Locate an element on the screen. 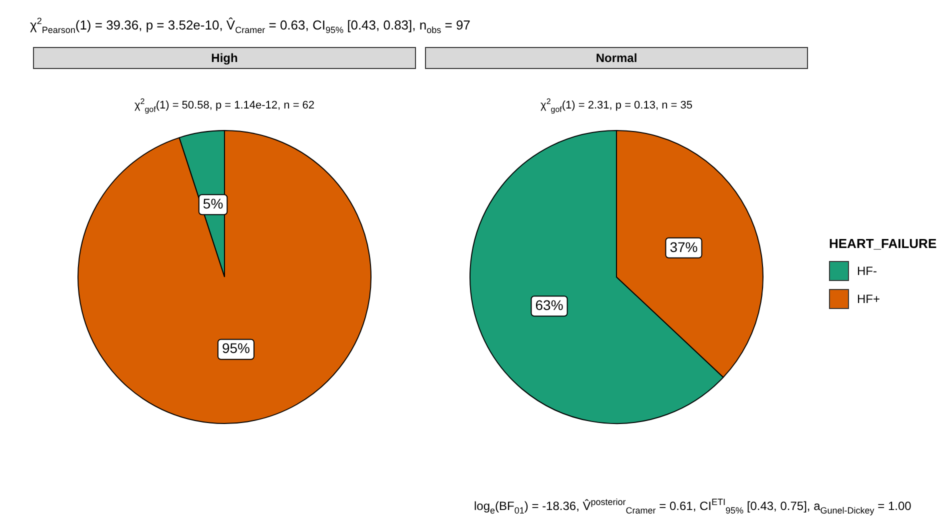 The height and width of the screenshot is (518, 941). data-label: 37% is located at coordinates (684, 246).